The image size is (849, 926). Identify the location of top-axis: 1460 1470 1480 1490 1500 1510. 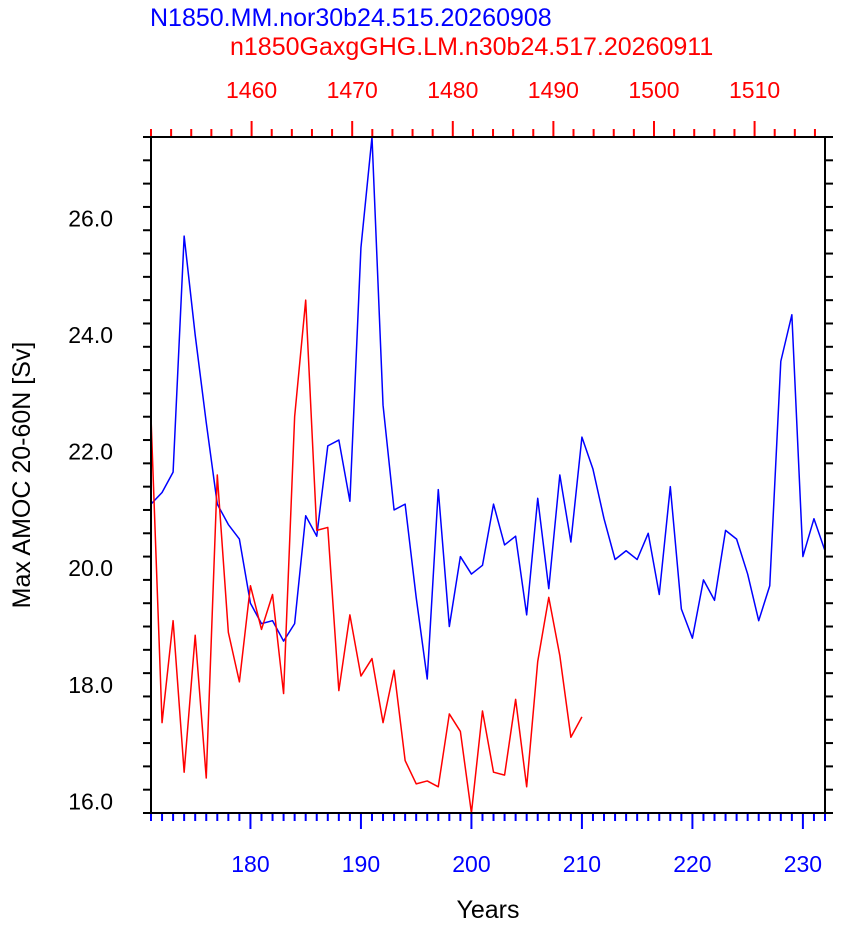
(483, 107).